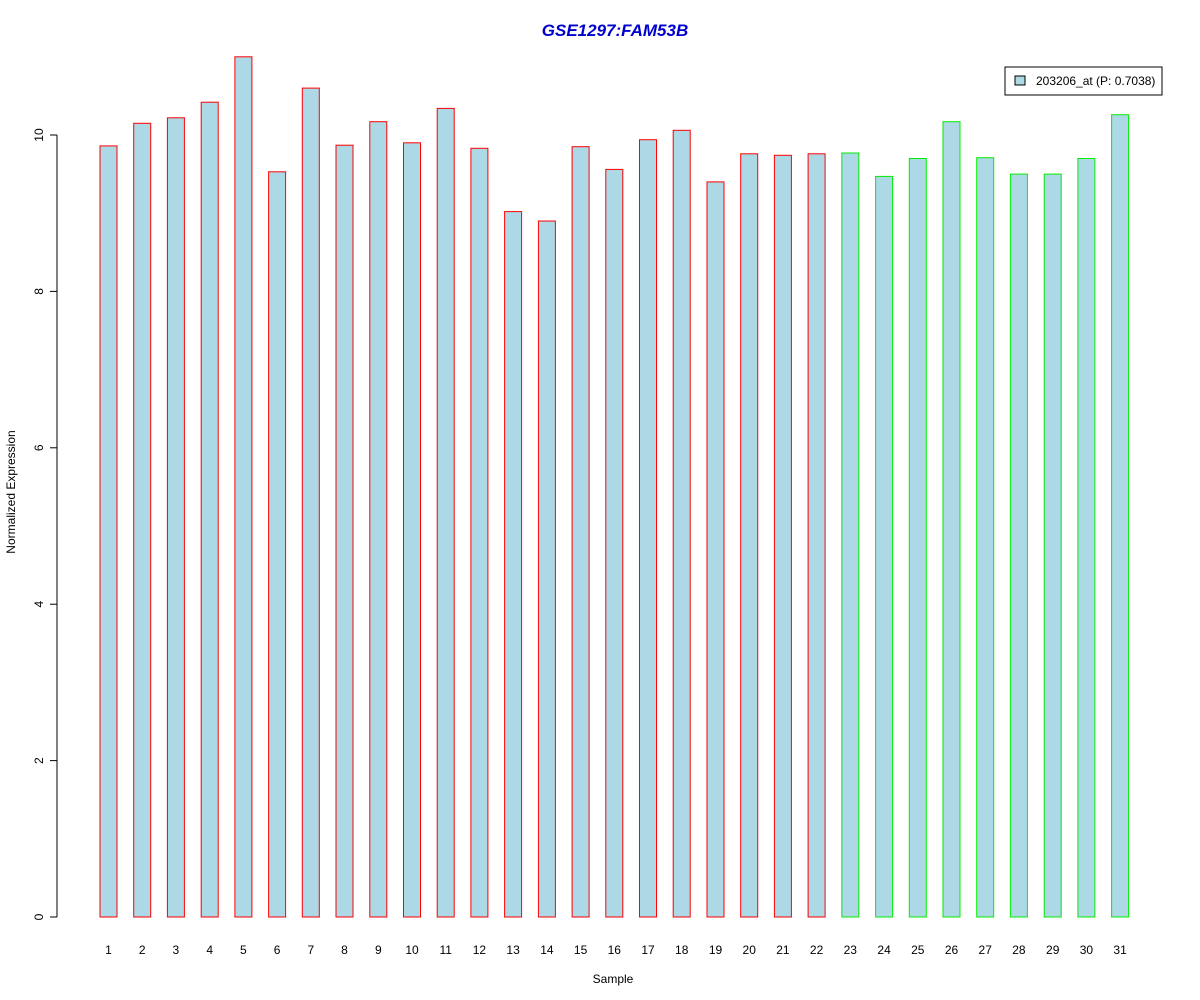  I want to click on x-tick-label: 16, so click(615, 950).